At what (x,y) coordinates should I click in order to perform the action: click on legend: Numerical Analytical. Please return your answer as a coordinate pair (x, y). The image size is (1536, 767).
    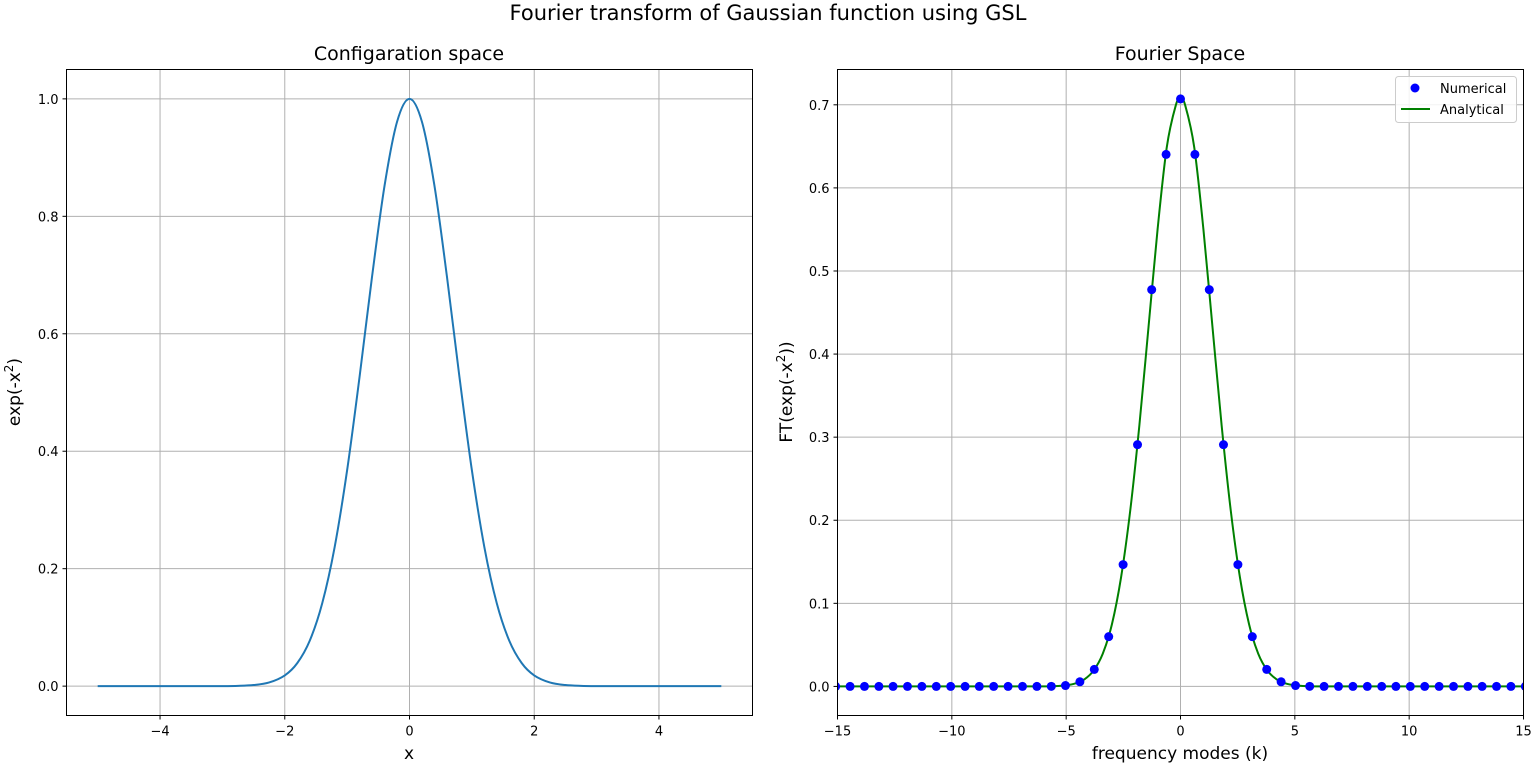
    Looking at the image, I should click on (1456, 99).